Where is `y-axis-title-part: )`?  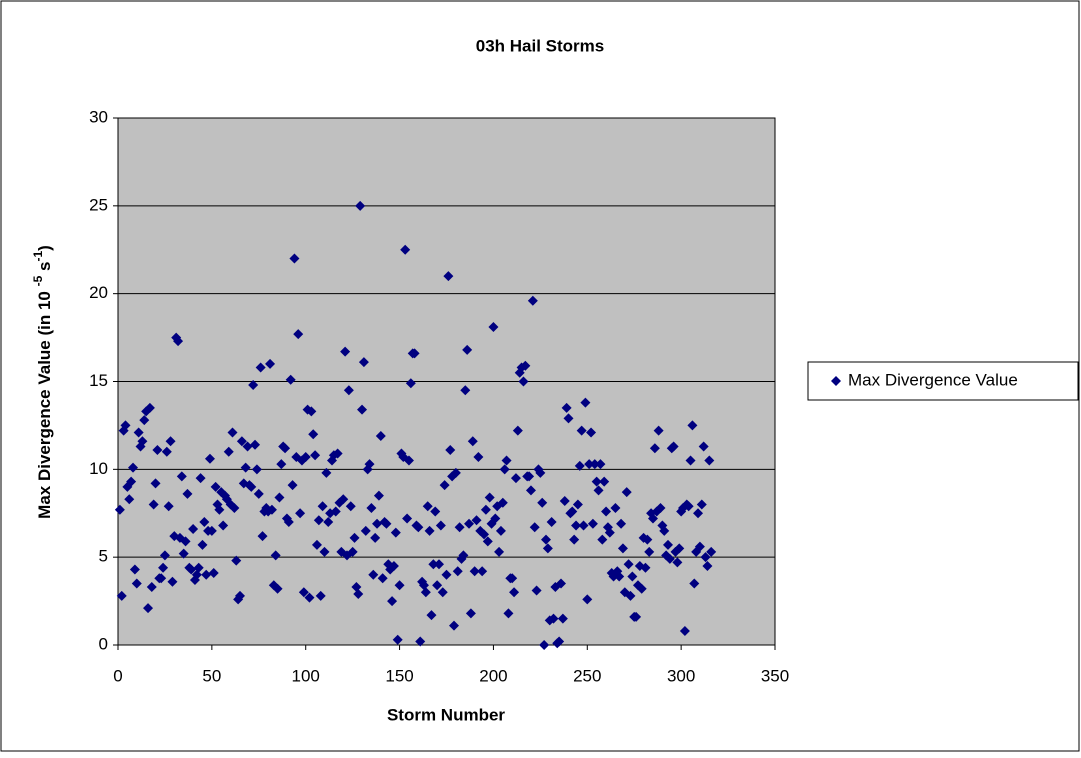 y-axis-title-part: ) is located at coordinates (44, 248).